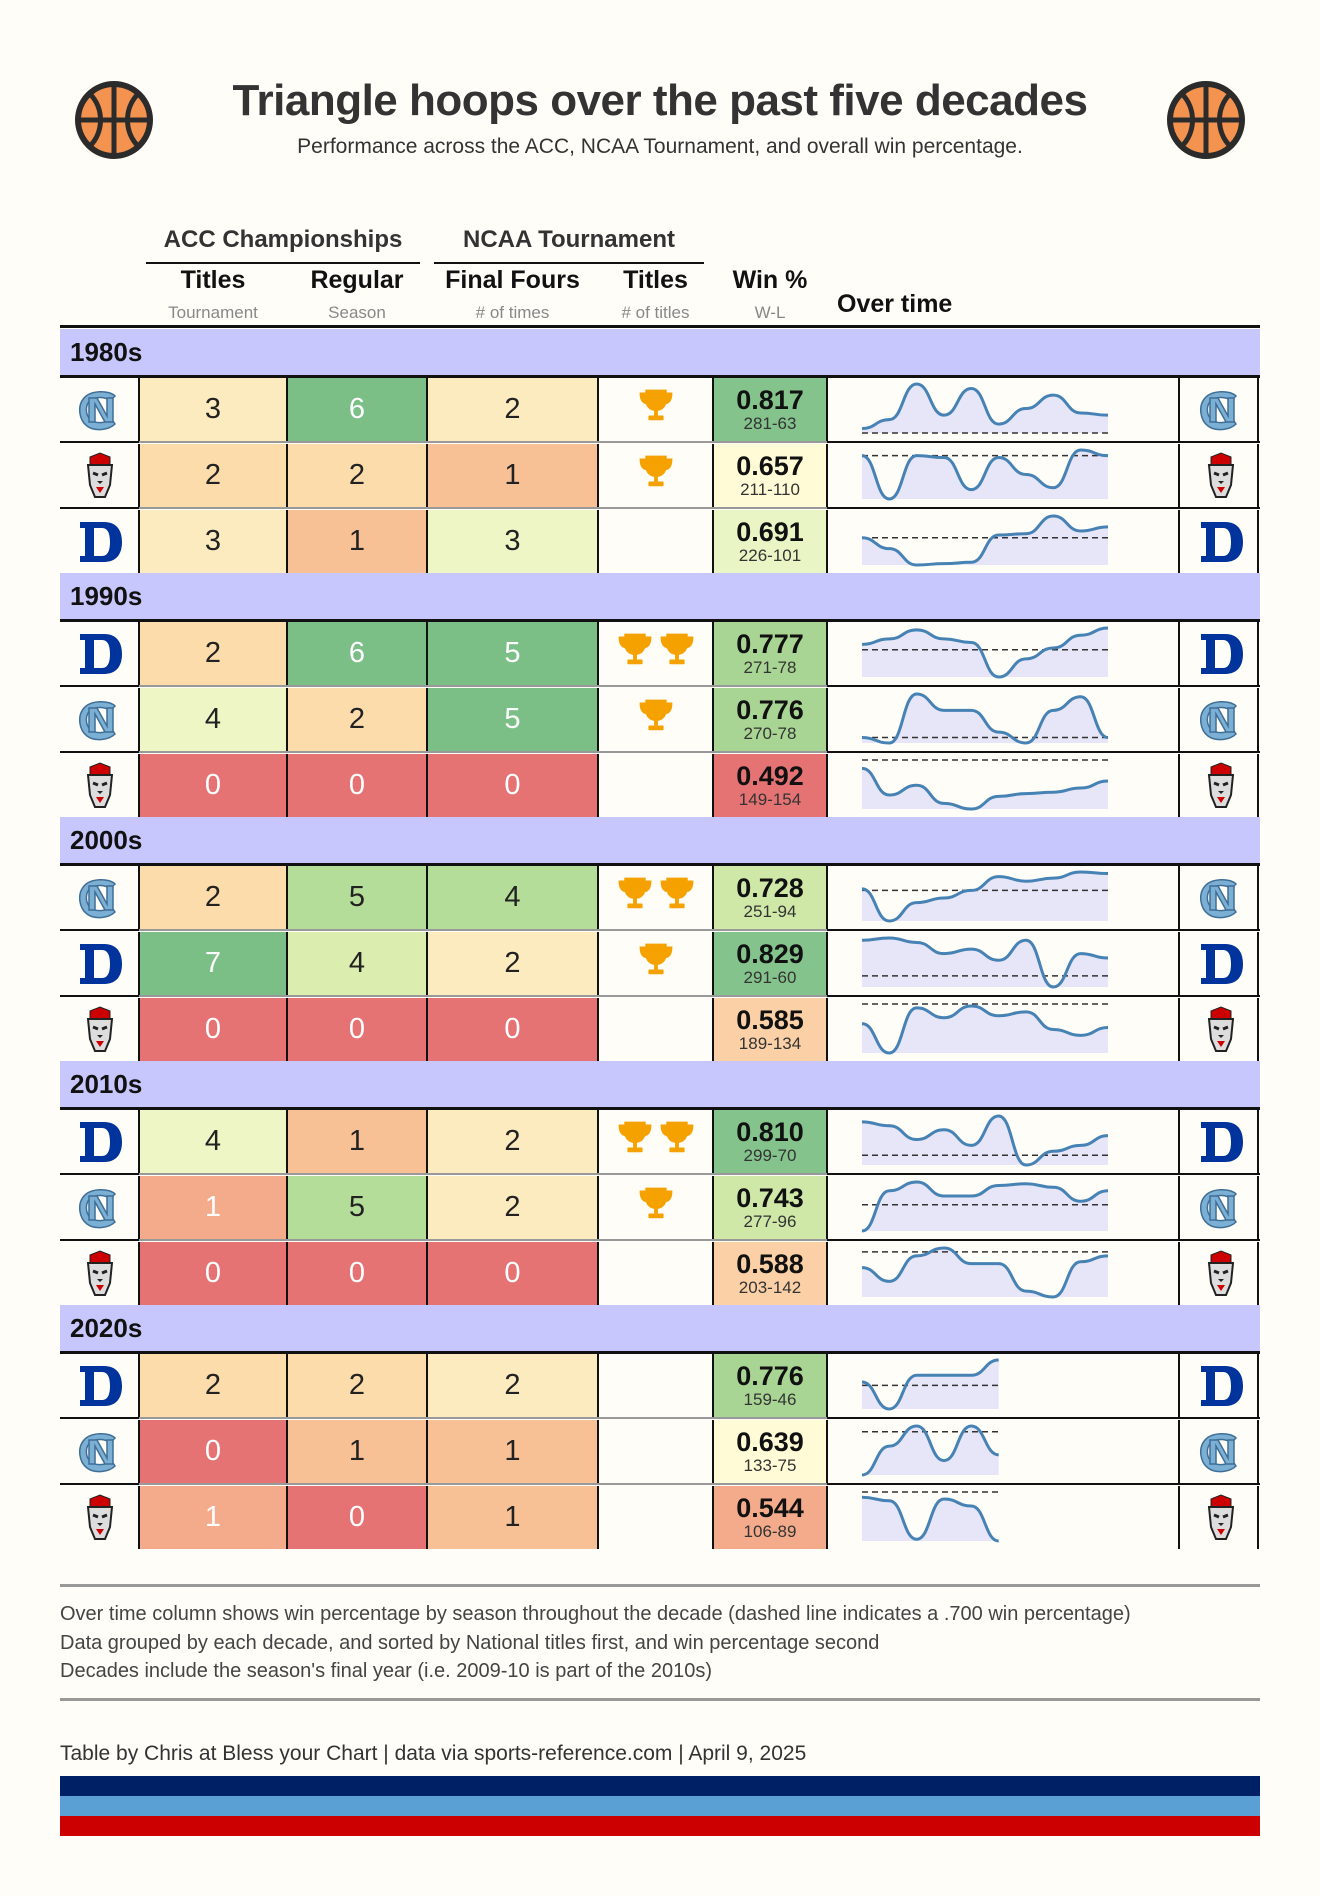 The width and height of the screenshot is (1320, 1896). I want to click on acc-titles-cell: 0, so click(213, 1273).